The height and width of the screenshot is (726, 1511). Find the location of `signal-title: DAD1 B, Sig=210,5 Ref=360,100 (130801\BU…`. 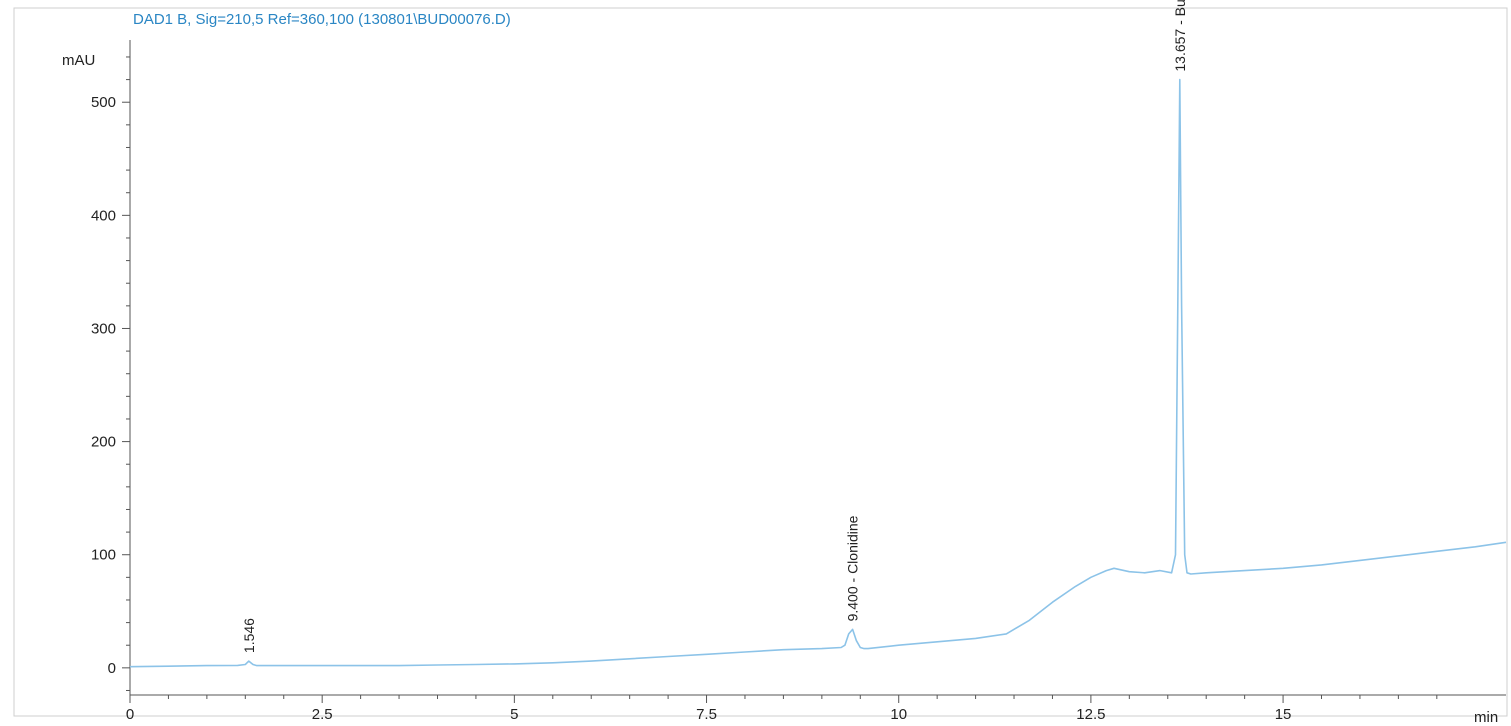

signal-title: DAD1 B, Sig=210,5 Ref=360,100 (130801\BU… is located at coordinates (322, 19).